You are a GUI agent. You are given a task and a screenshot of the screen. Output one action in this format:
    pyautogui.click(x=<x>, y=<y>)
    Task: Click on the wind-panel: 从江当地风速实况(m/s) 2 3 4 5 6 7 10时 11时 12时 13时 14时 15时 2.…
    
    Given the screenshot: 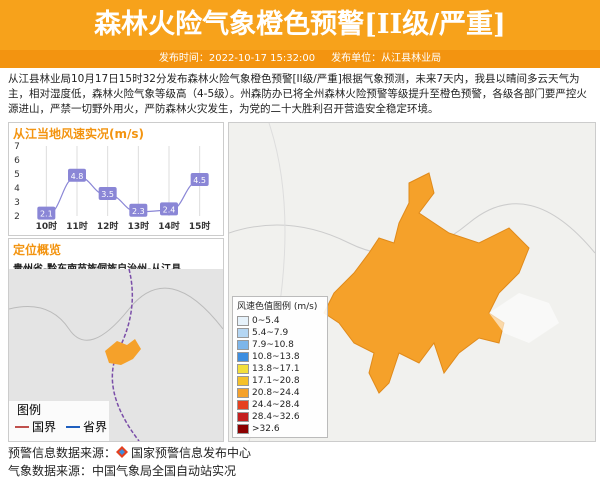 What is the action you would take?
    pyautogui.click(x=116, y=179)
    